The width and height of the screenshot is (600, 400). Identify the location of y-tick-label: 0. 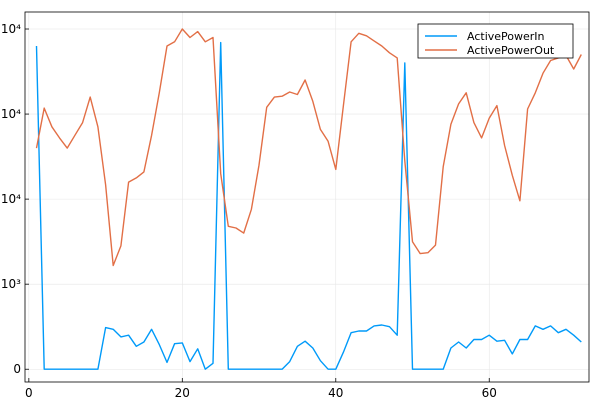
(17, 369).